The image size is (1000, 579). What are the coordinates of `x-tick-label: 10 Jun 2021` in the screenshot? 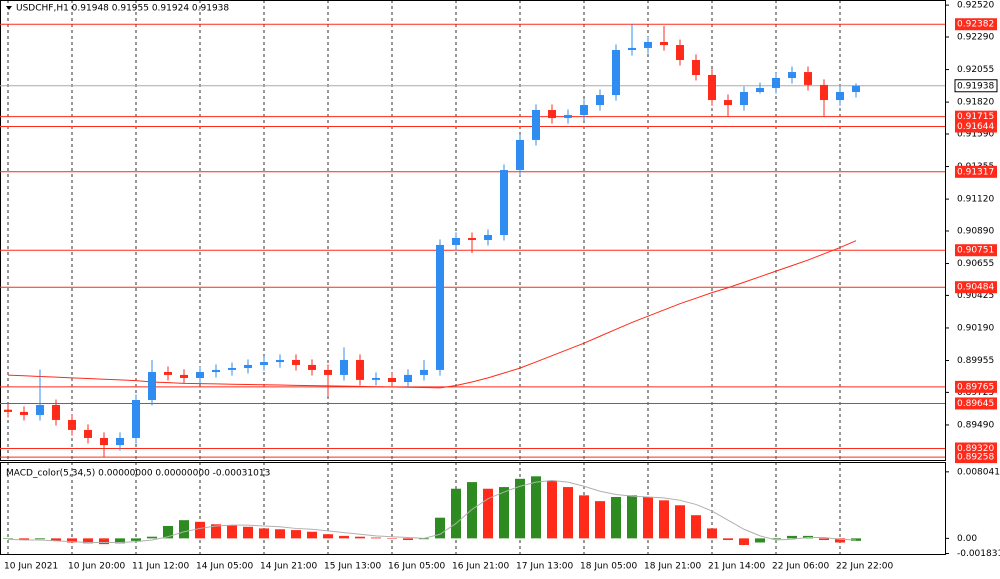 It's located at (31, 567).